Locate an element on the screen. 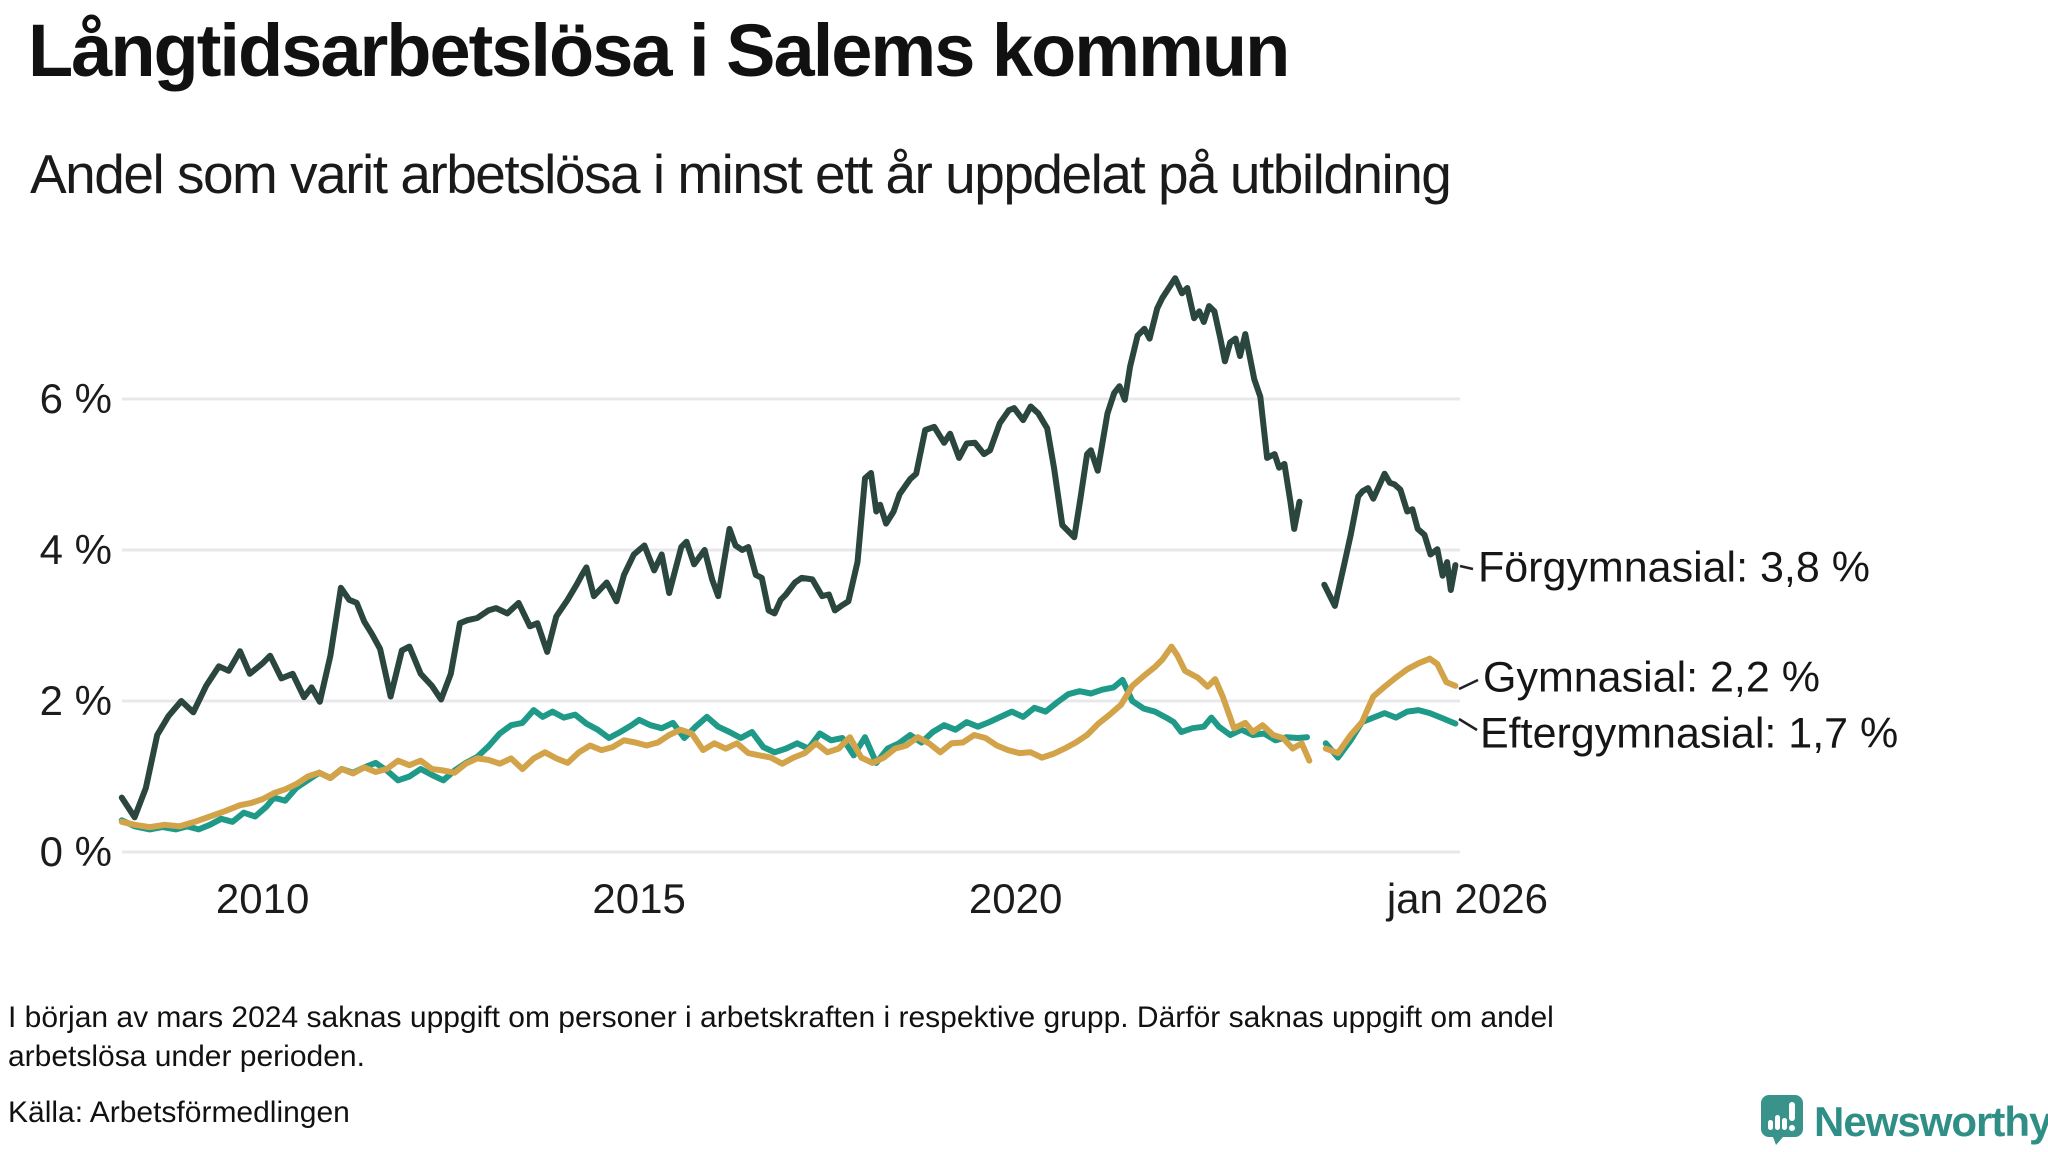 The image size is (2048, 1152). series-label-gymnasial: Gymnasial: 2,2 % is located at coordinates (1651, 677).